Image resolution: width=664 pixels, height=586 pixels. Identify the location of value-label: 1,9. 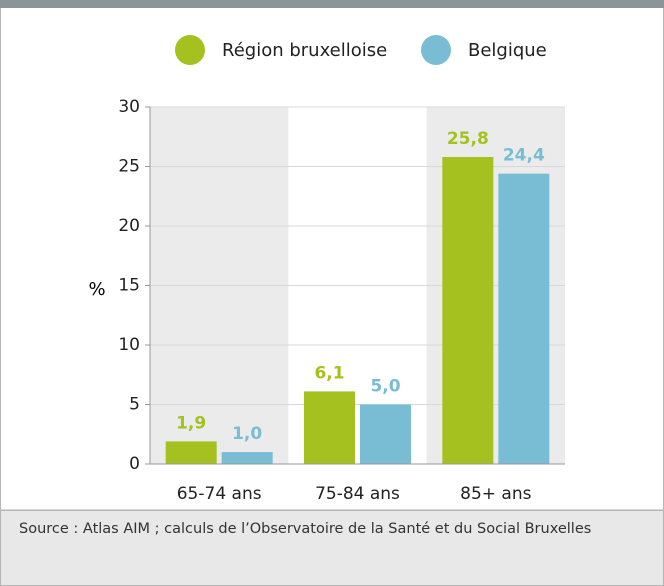
(191, 423).